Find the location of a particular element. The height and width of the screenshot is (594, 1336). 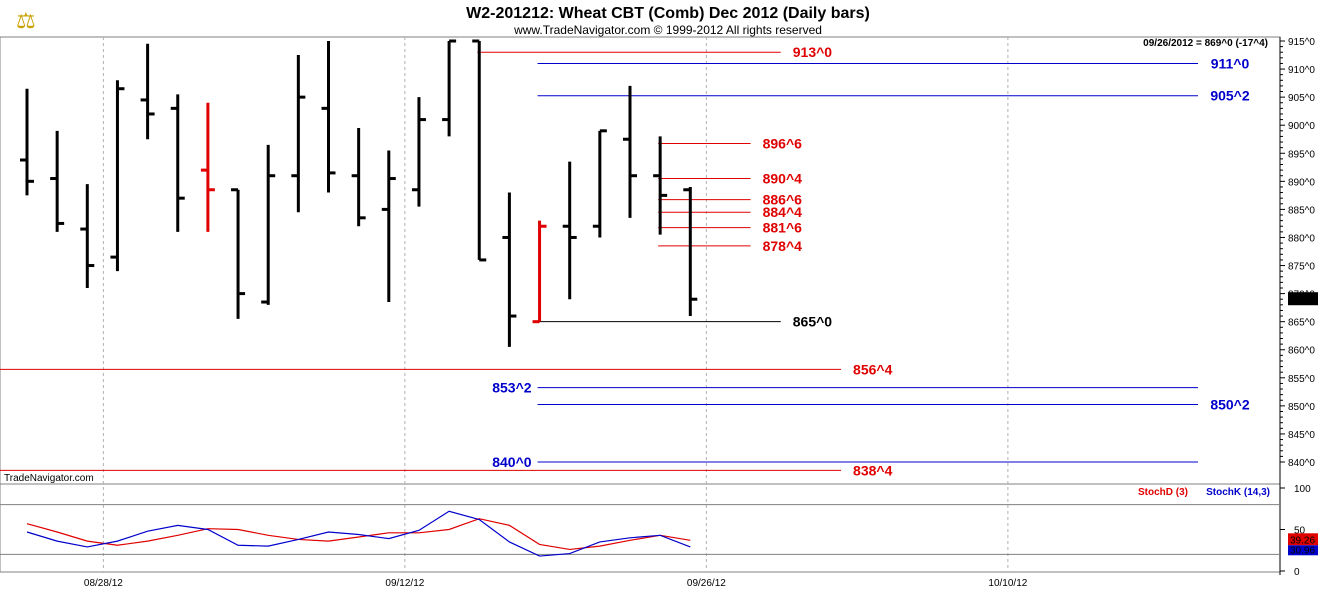

last-price-info: 09/26/2012 = 869^0 (-17^4) is located at coordinates (1205, 43).